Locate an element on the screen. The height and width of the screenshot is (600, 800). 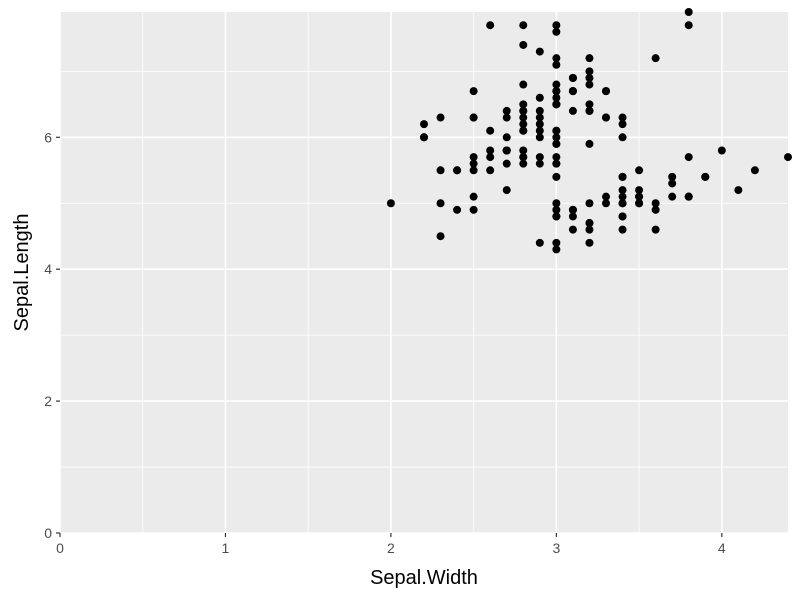
y-tick-label: 0 is located at coordinates (48, 533).